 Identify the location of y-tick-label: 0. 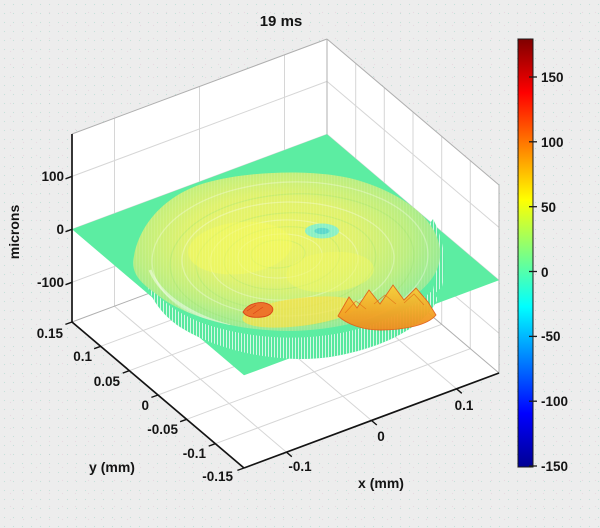
(145, 405).